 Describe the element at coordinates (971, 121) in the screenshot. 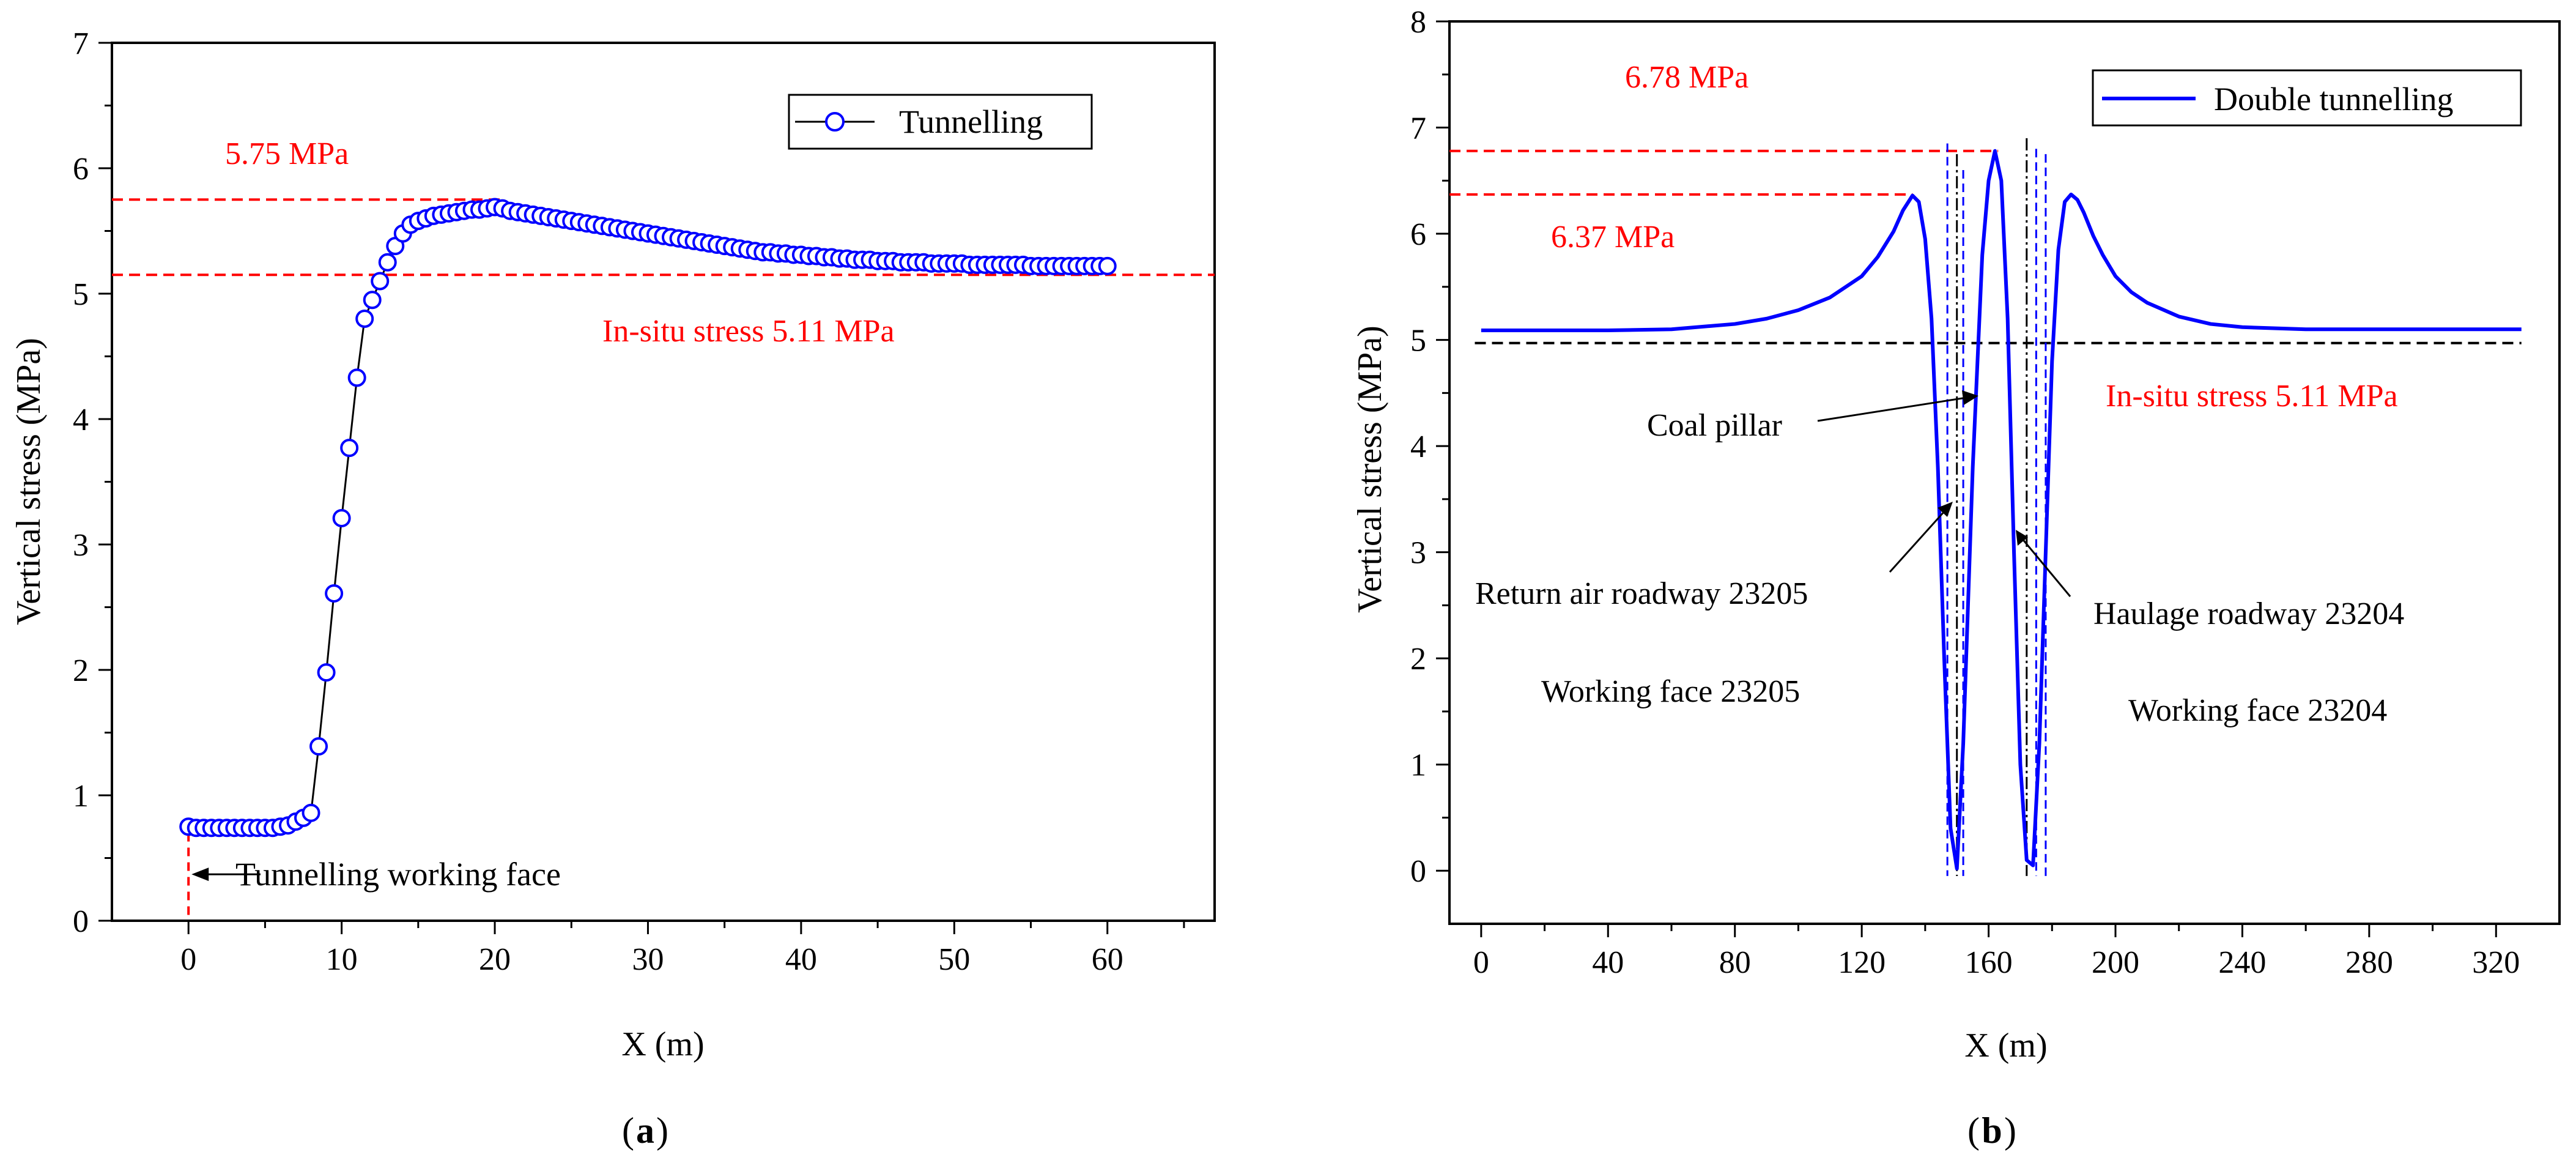

I see `panel-a-legend-label: Tunnelling` at that location.